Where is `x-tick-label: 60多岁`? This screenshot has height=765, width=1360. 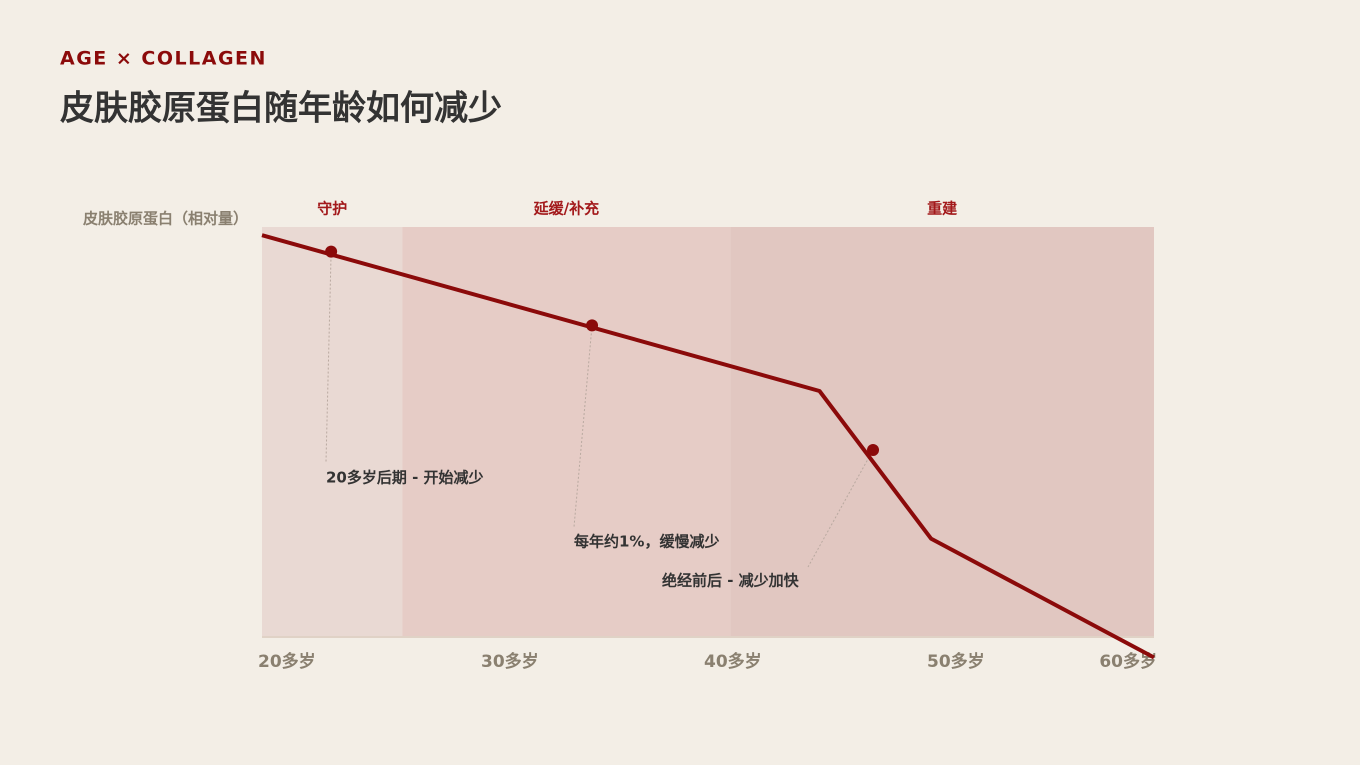
x-tick-label: 60多岁 is located at coordinates (1128, 661).